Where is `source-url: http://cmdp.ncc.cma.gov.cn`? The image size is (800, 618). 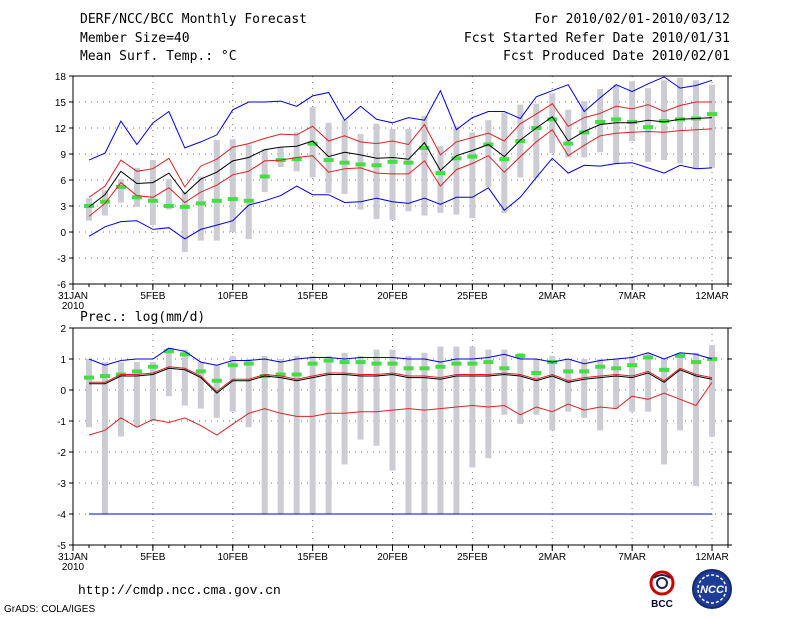 source-url: http://cmdp.ncc.cma.gov.cn is located at coordinates (179, 590).